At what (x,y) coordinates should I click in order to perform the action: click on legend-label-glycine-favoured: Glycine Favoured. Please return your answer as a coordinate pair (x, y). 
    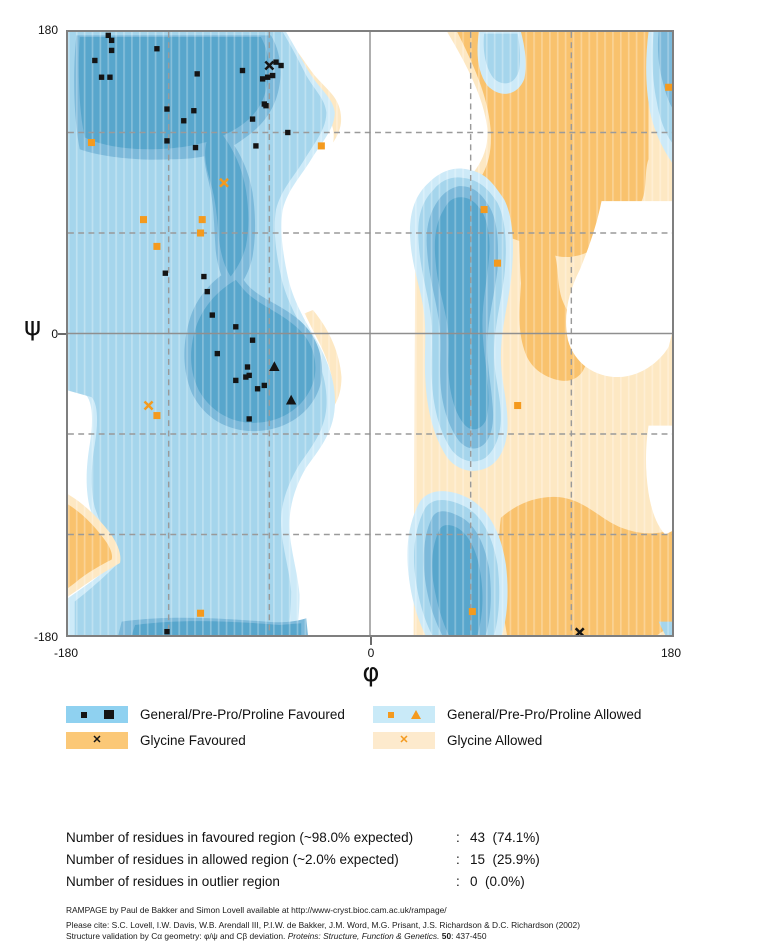
    Looking at the image, I should click on (193, 740).